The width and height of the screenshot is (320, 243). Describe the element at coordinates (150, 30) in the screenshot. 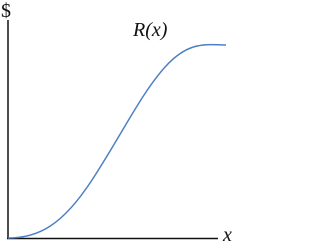

I see `curve-label: R(x)` at that location.